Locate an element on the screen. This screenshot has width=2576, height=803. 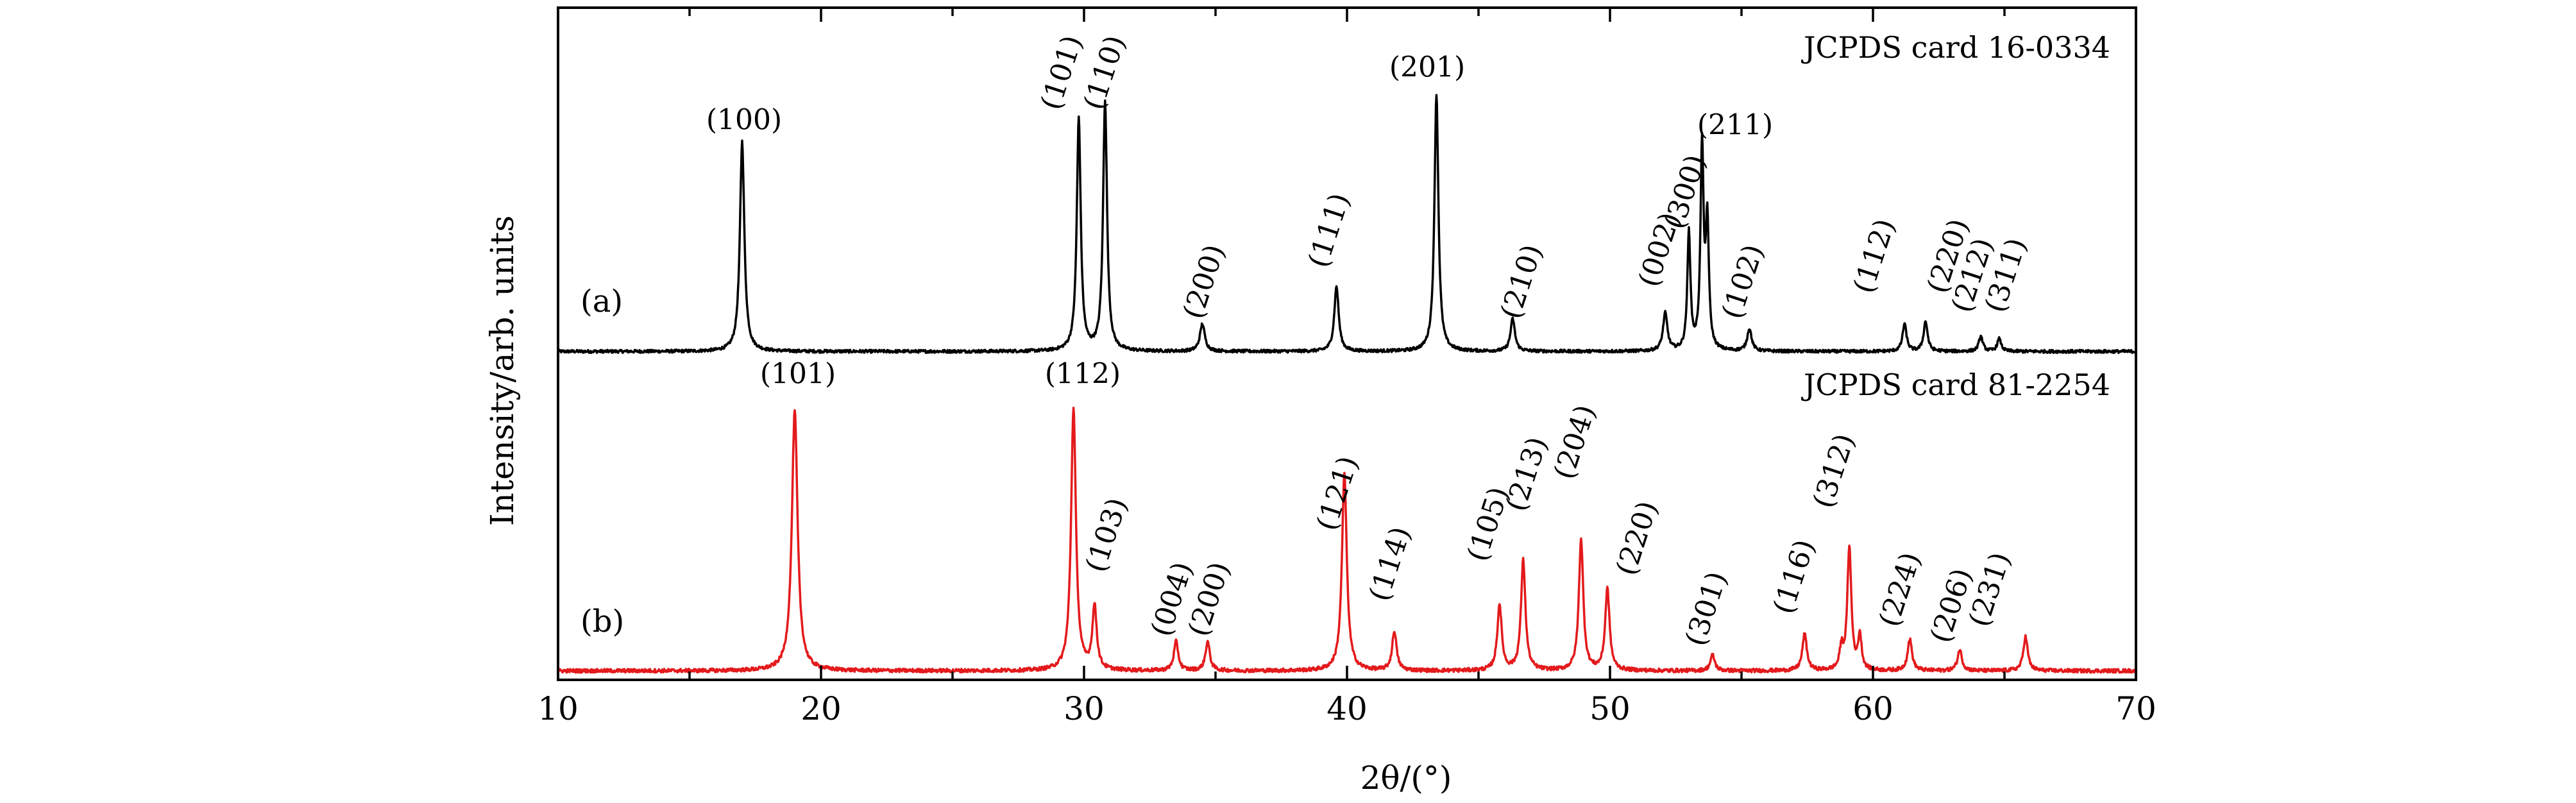
x-tick-label: 50 is located at coordinates (1610, 708).